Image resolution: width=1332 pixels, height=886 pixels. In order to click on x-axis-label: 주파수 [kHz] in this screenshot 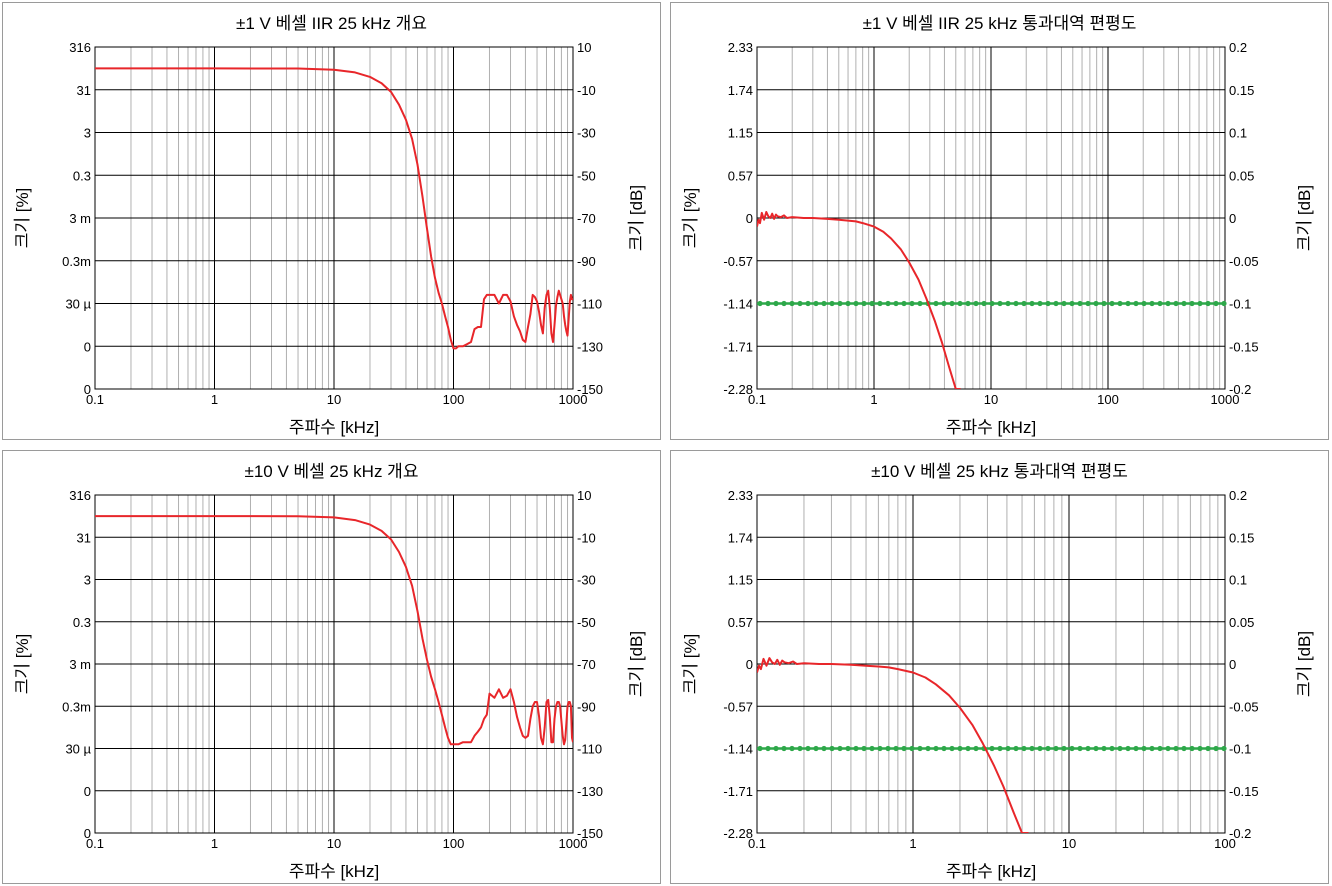, I will do `click(334, 427)`.